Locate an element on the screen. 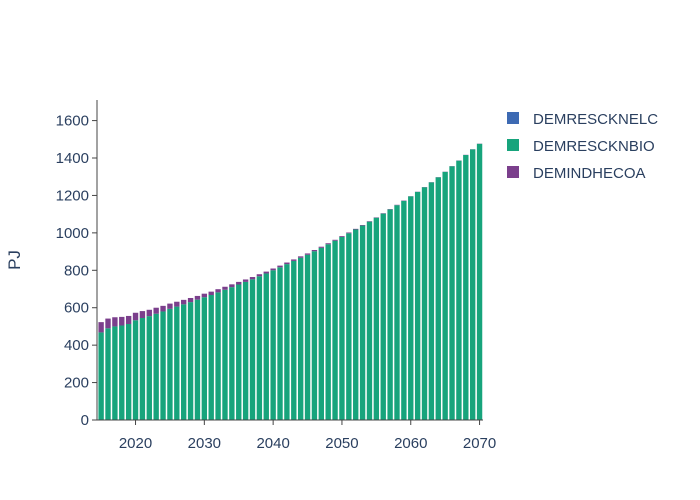 The width and height of the screenshot is (700, 500). bar-demrescknbio-2066 is located at coordinates (452, 293).